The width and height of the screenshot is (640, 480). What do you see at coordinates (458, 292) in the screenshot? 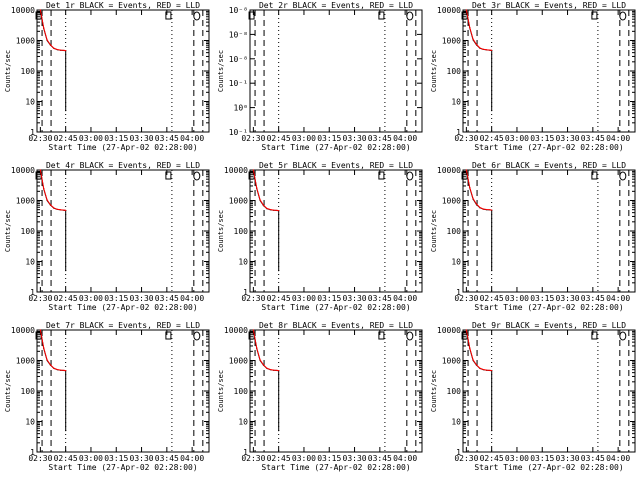
I see `y-tick-label: 1` at bounding box center [458, 292].